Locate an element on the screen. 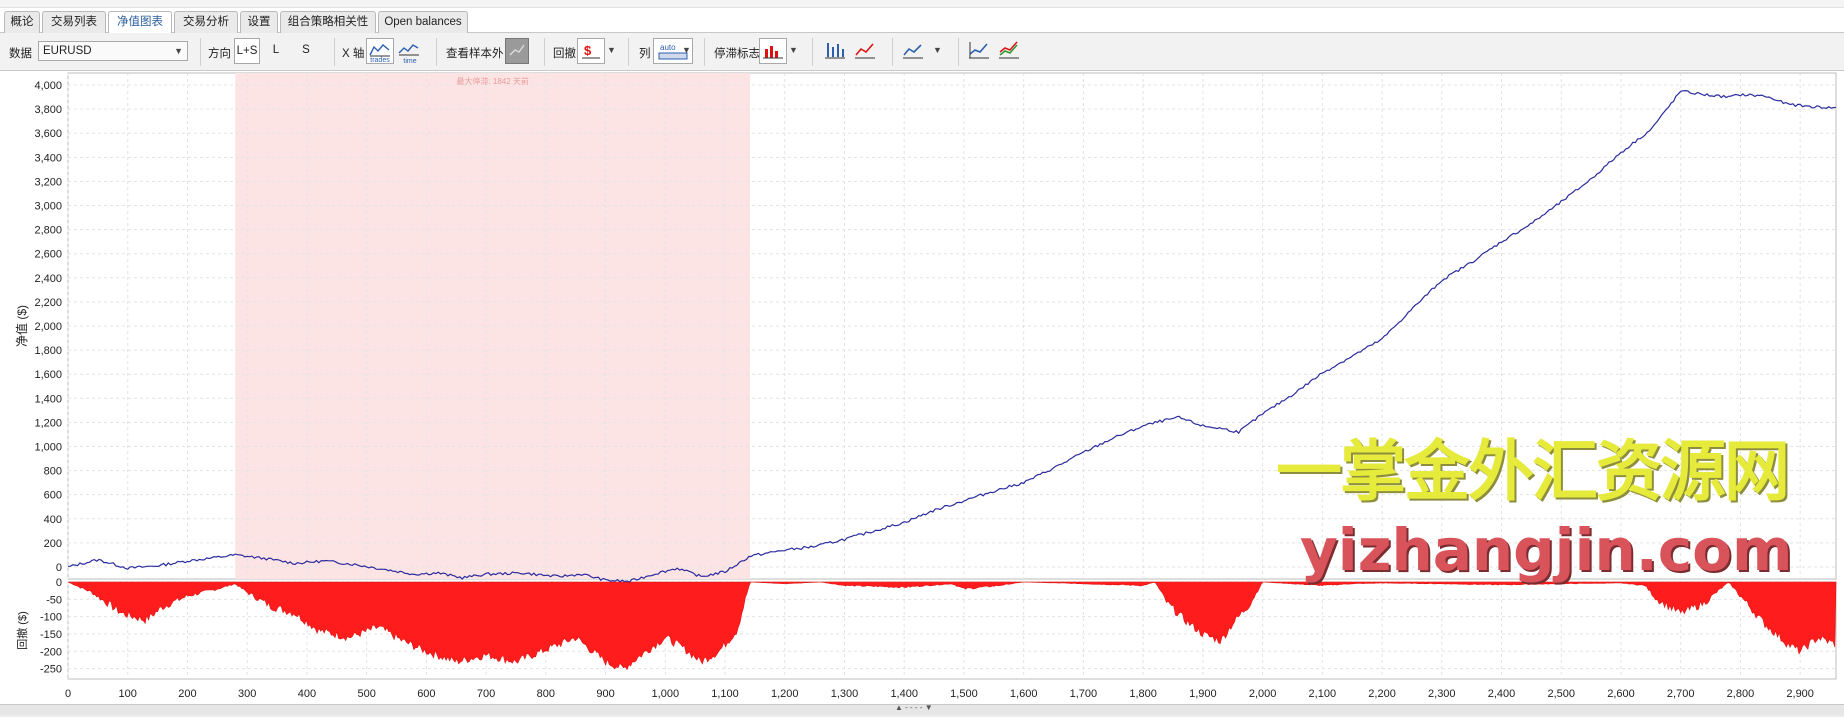 This screenshot has height=717, width=1844. equity-y-tick-label: 2,200 is located at coordinates (48, 303).